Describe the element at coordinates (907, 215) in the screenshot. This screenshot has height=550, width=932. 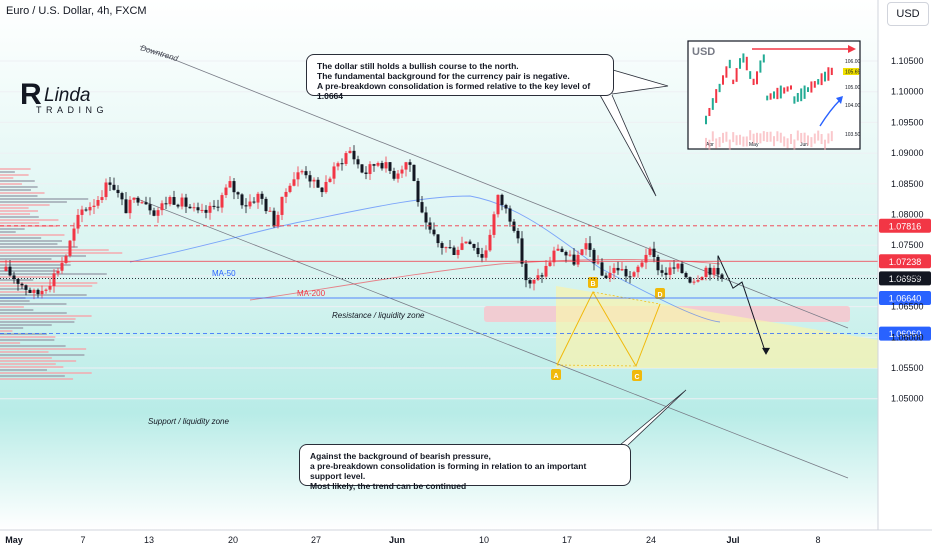
I see `price-tick-label: 1.08000` at that location.